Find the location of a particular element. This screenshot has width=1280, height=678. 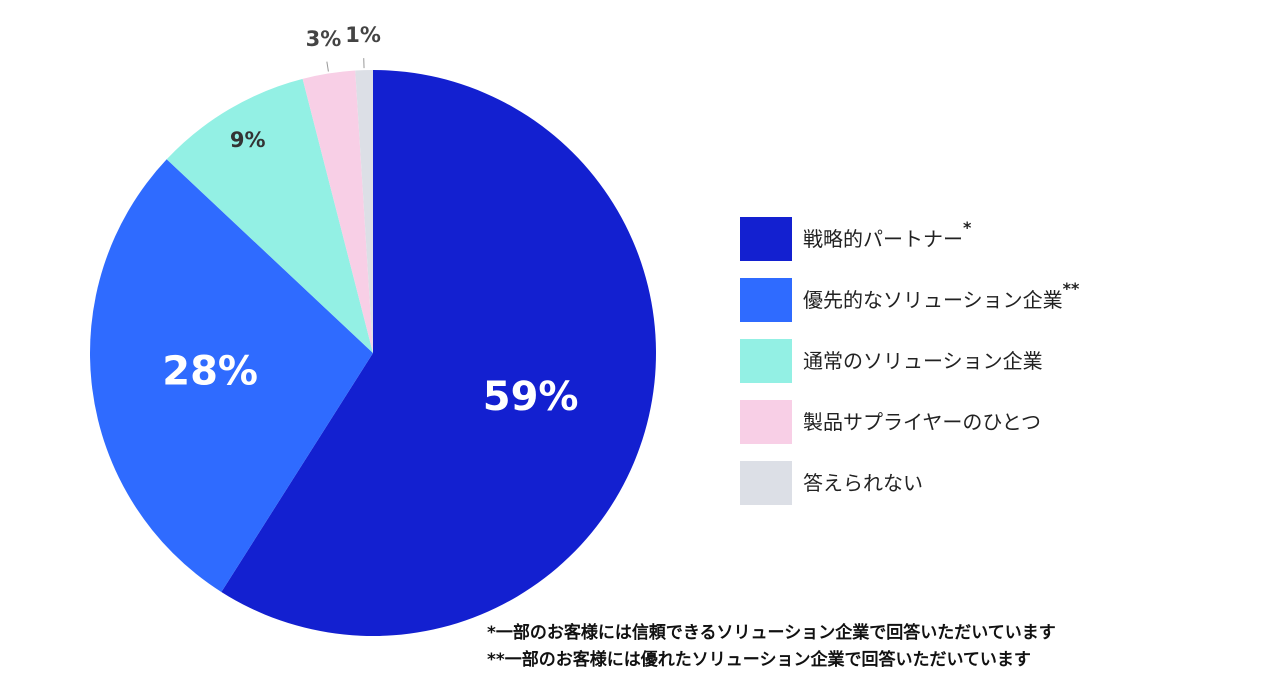

footnote: *一部のお客様には信頼できるソリューション企業で回答いただいています is located at coordinates (771, 632).